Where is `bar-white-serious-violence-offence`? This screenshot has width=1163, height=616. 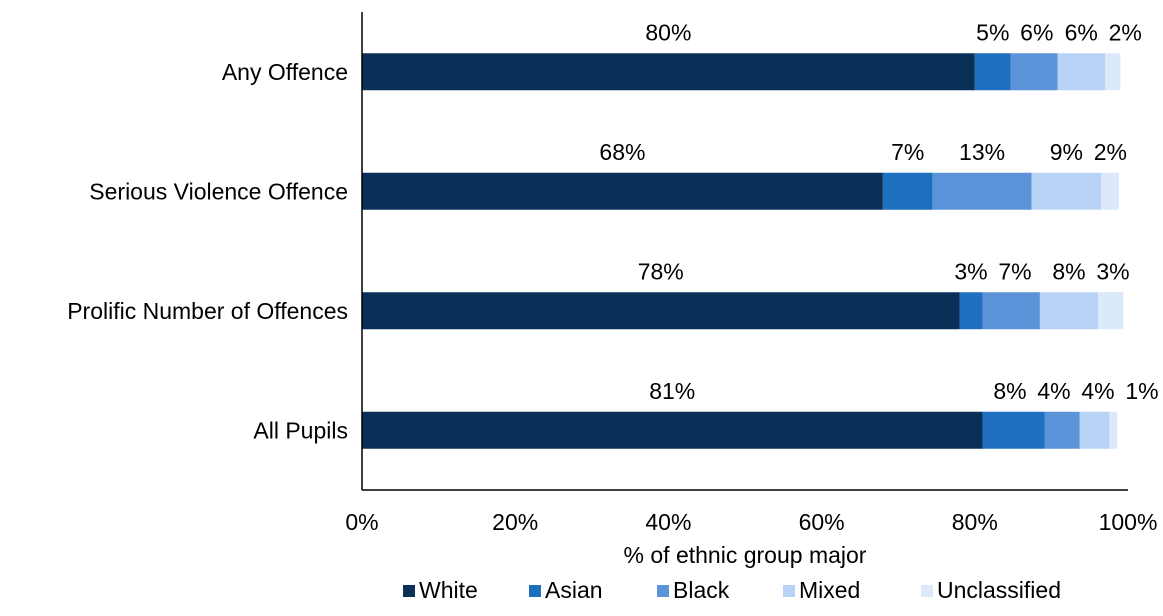
bar-white-serious-violence-offence is located at coordinates (622, 191).